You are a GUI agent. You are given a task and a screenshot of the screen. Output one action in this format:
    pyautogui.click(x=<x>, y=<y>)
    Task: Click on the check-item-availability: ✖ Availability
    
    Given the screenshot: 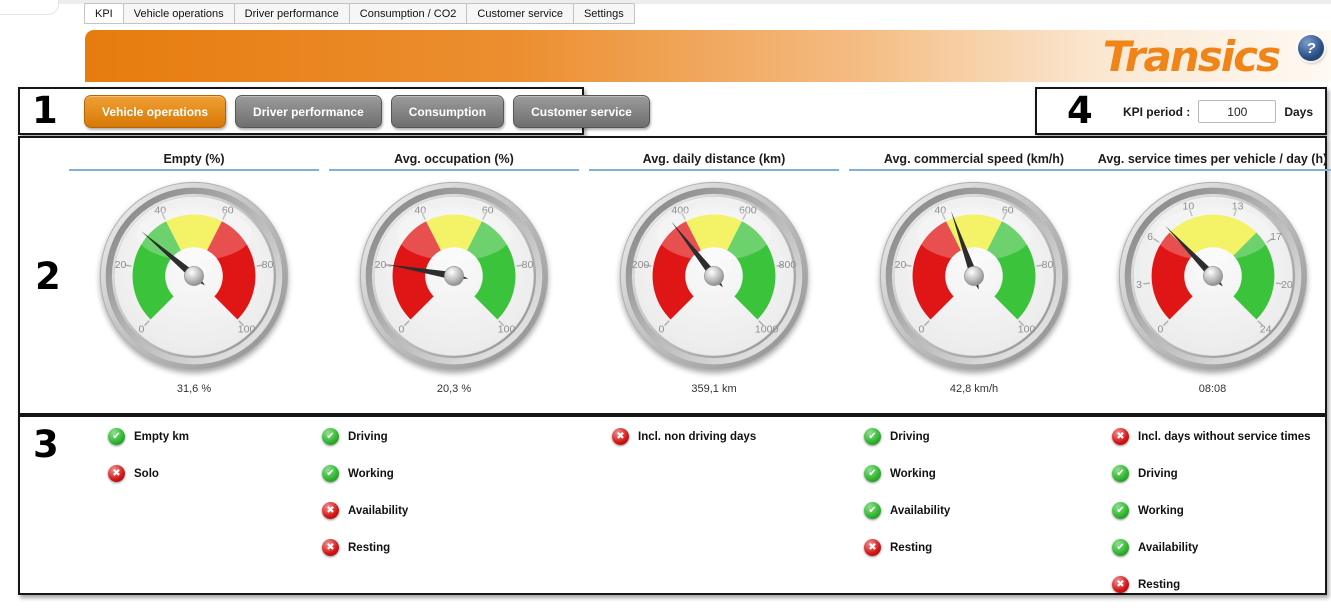 What is the action you would take?
    pyautogui.click(x=365, y=510)
    